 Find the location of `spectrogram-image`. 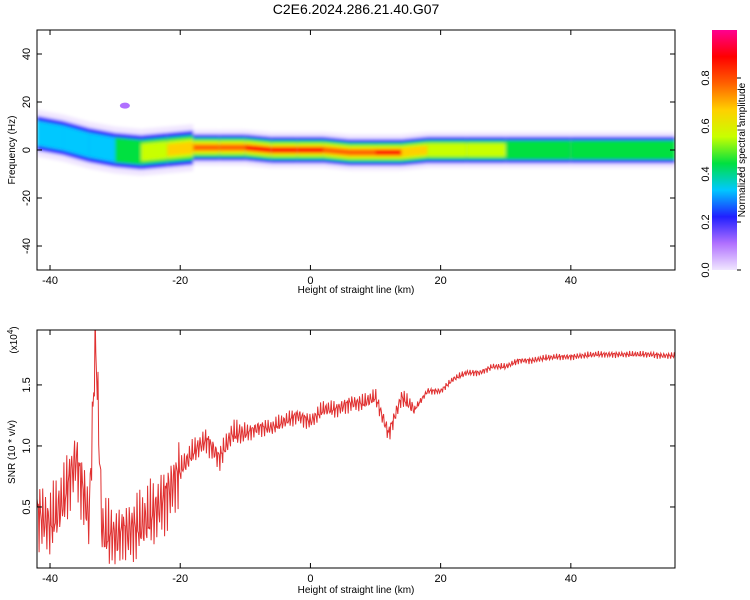

spectrogram-image is located at coordinates (356, 139).